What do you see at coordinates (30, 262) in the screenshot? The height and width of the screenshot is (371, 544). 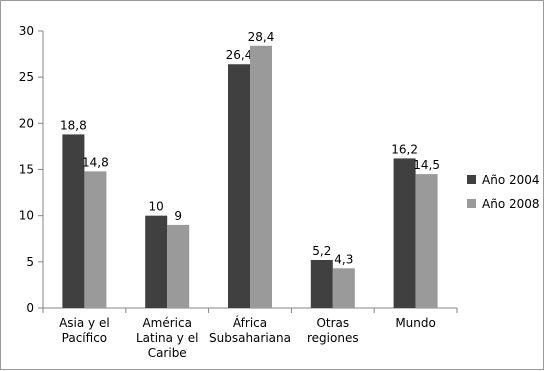 I see `y-tick-label: 5` at bounding box center [30, 262].